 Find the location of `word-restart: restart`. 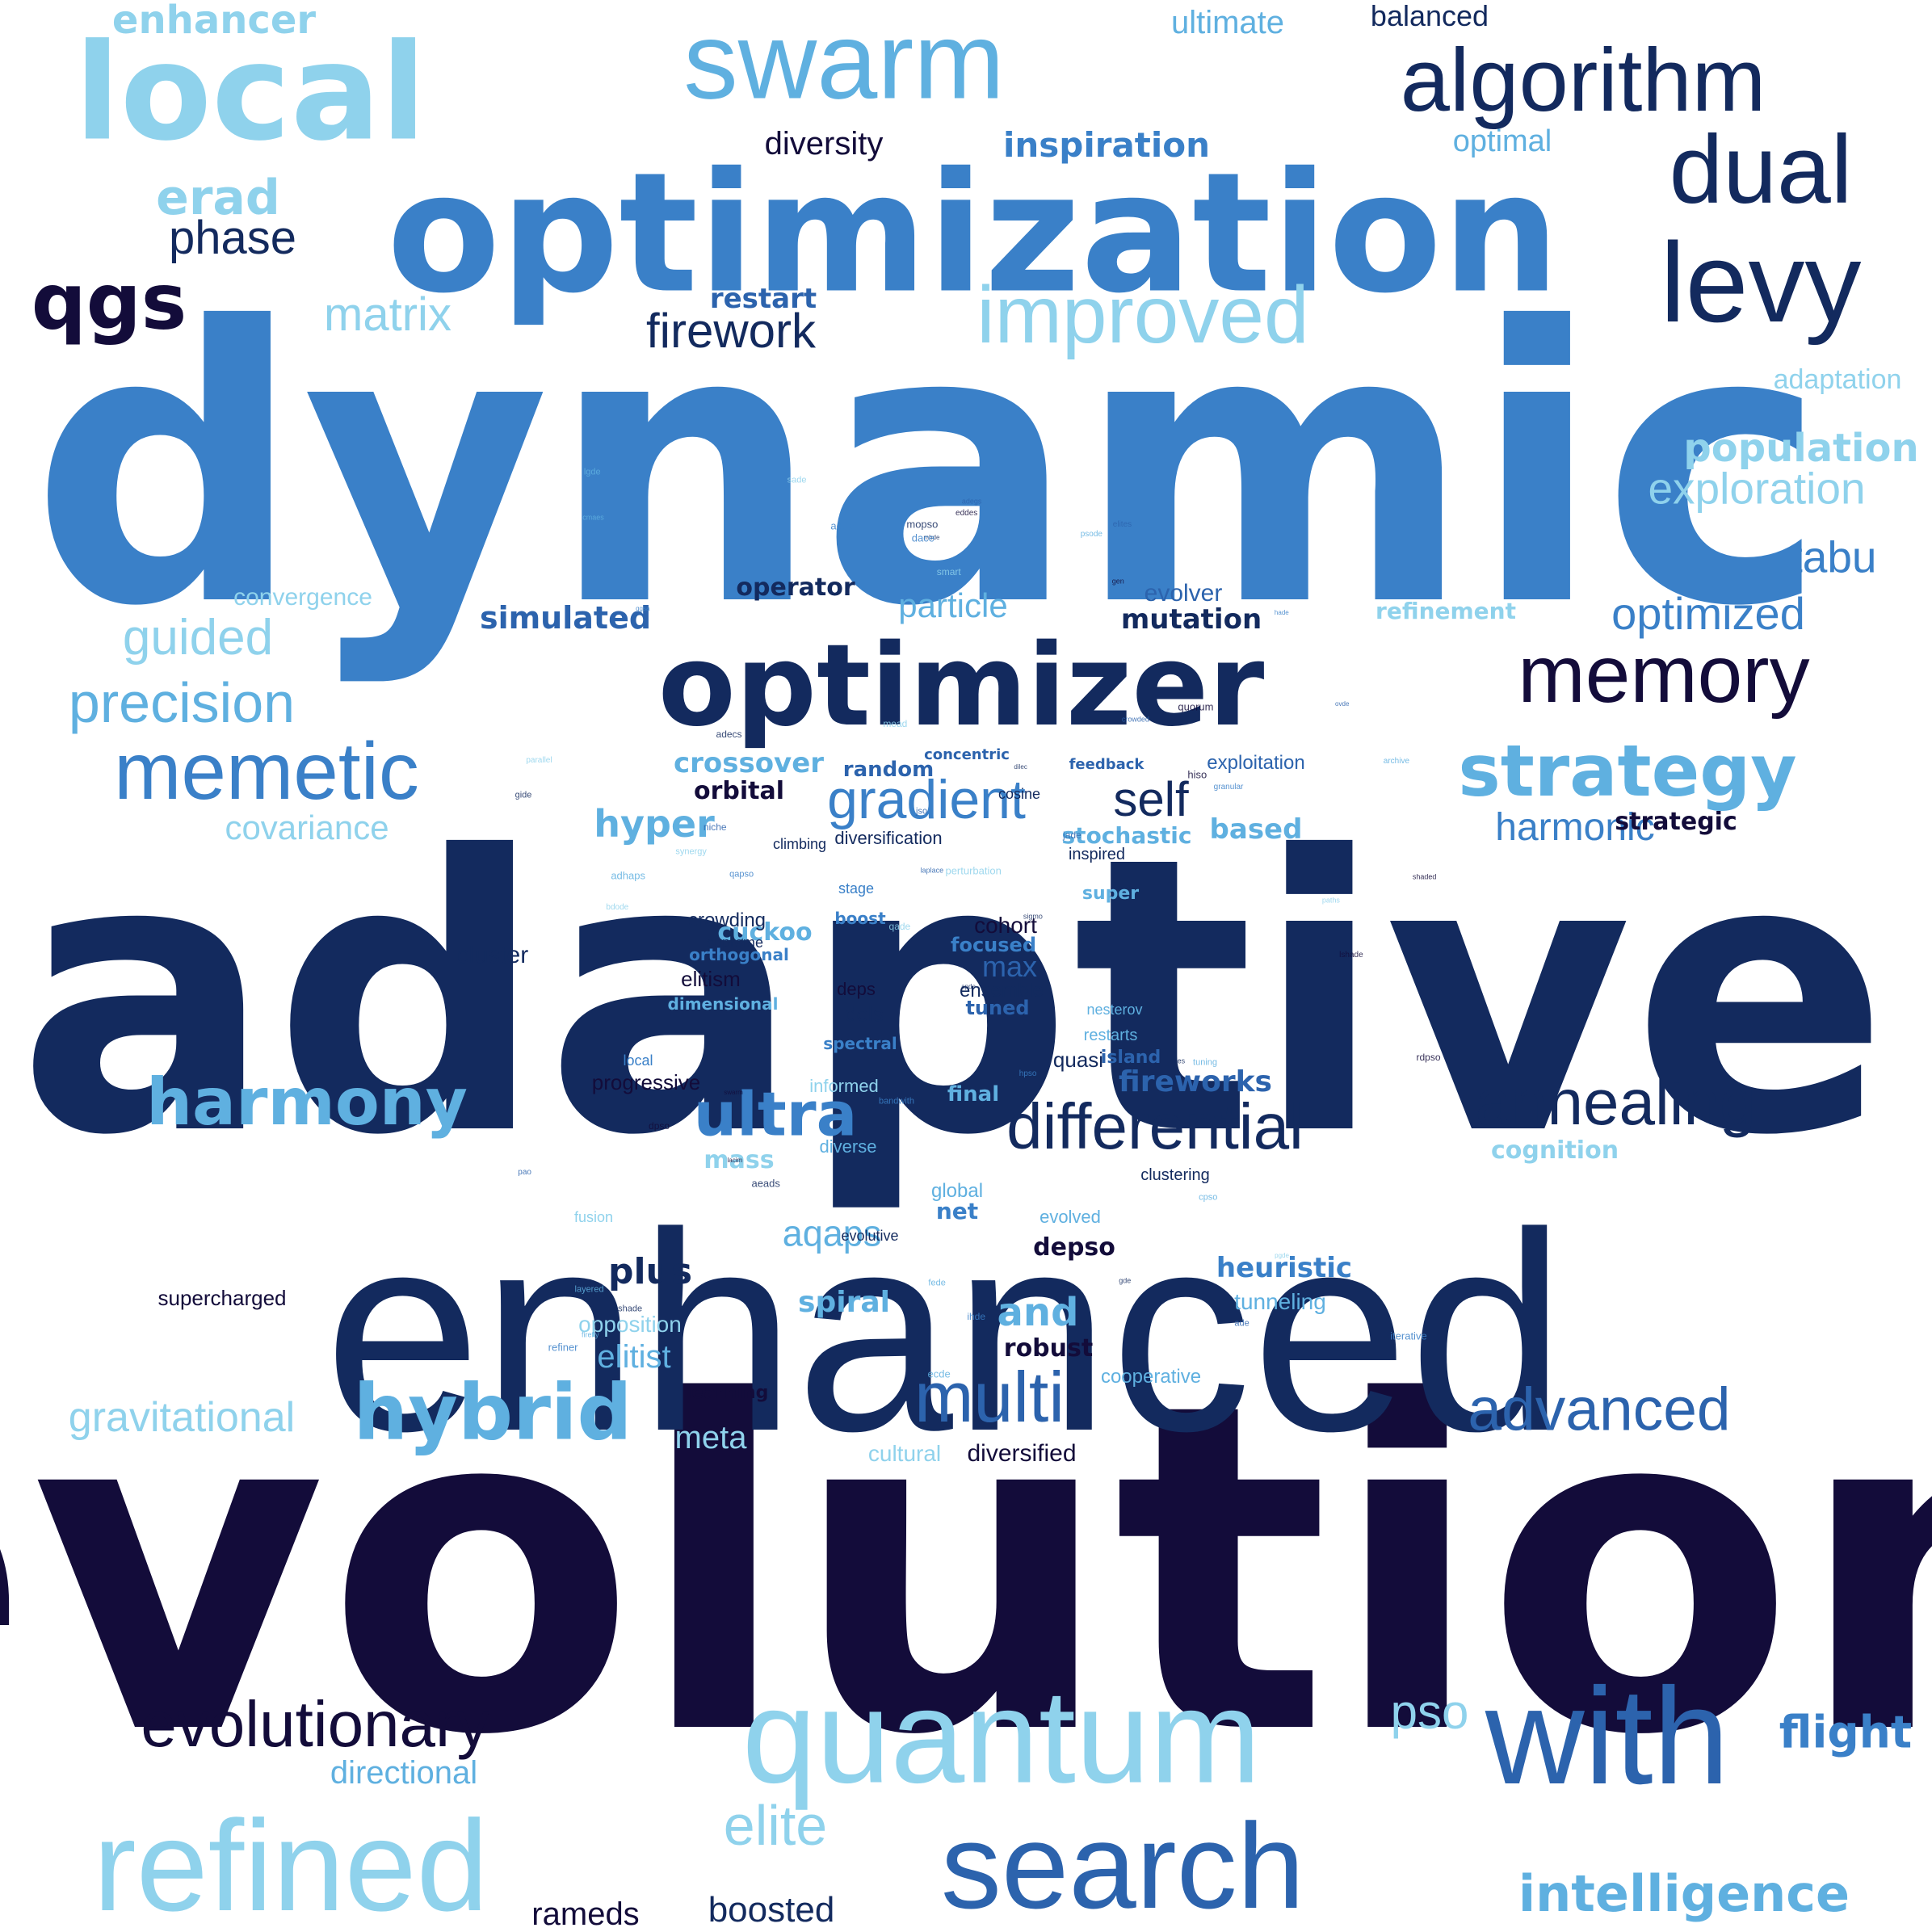

word-restart: restart is located at coordinates (763, 299).